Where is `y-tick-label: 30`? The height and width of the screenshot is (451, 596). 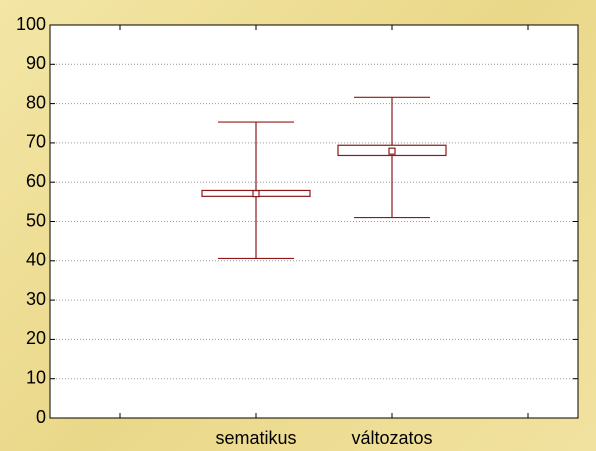 y-tick-label: 30 is located at coordinates (36, 299).